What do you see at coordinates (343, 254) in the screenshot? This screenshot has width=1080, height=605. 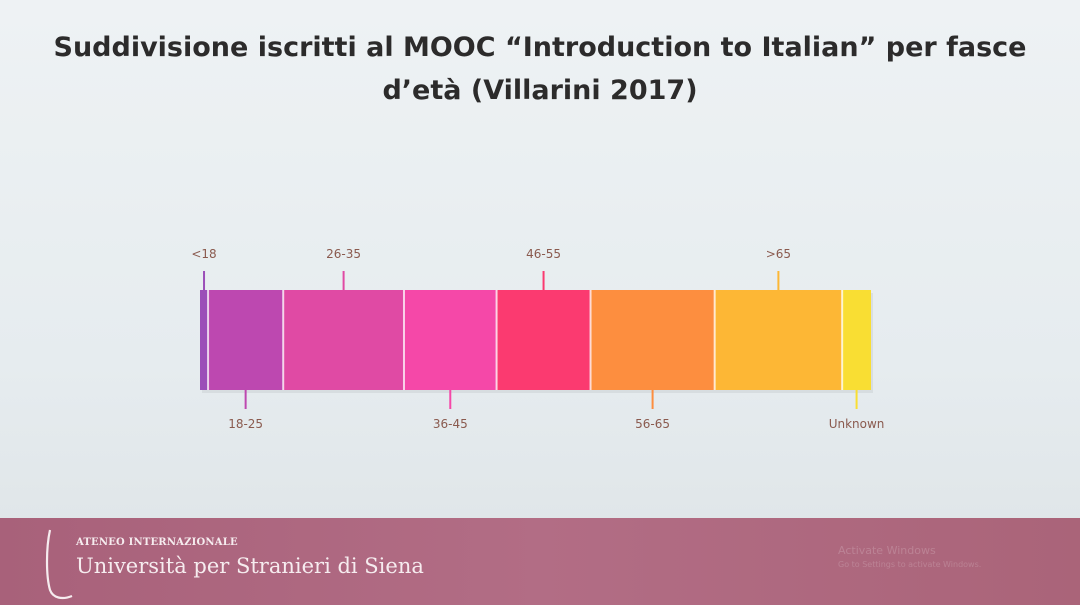 I see `category-label-3: 26-35` at bounding box center [343, 254].